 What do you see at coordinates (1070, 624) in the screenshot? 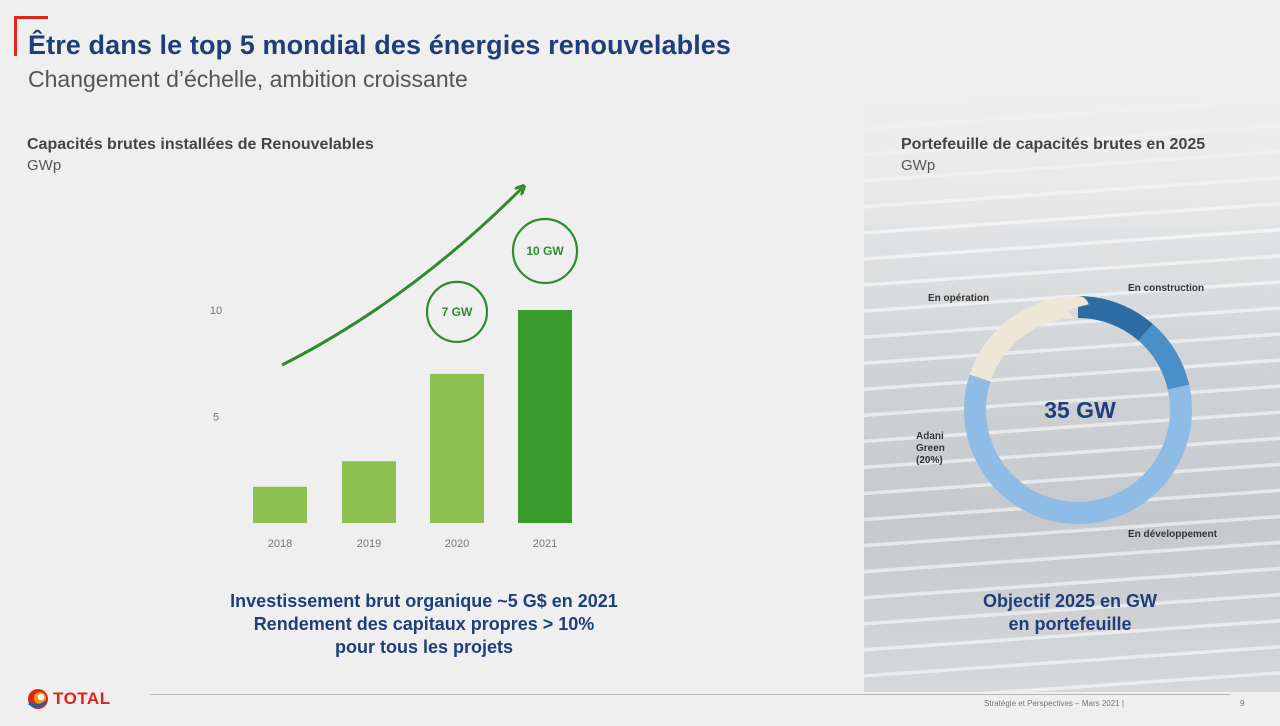
I see `objective-line-2: en portefeuille` at bounding box center [1070, 624].